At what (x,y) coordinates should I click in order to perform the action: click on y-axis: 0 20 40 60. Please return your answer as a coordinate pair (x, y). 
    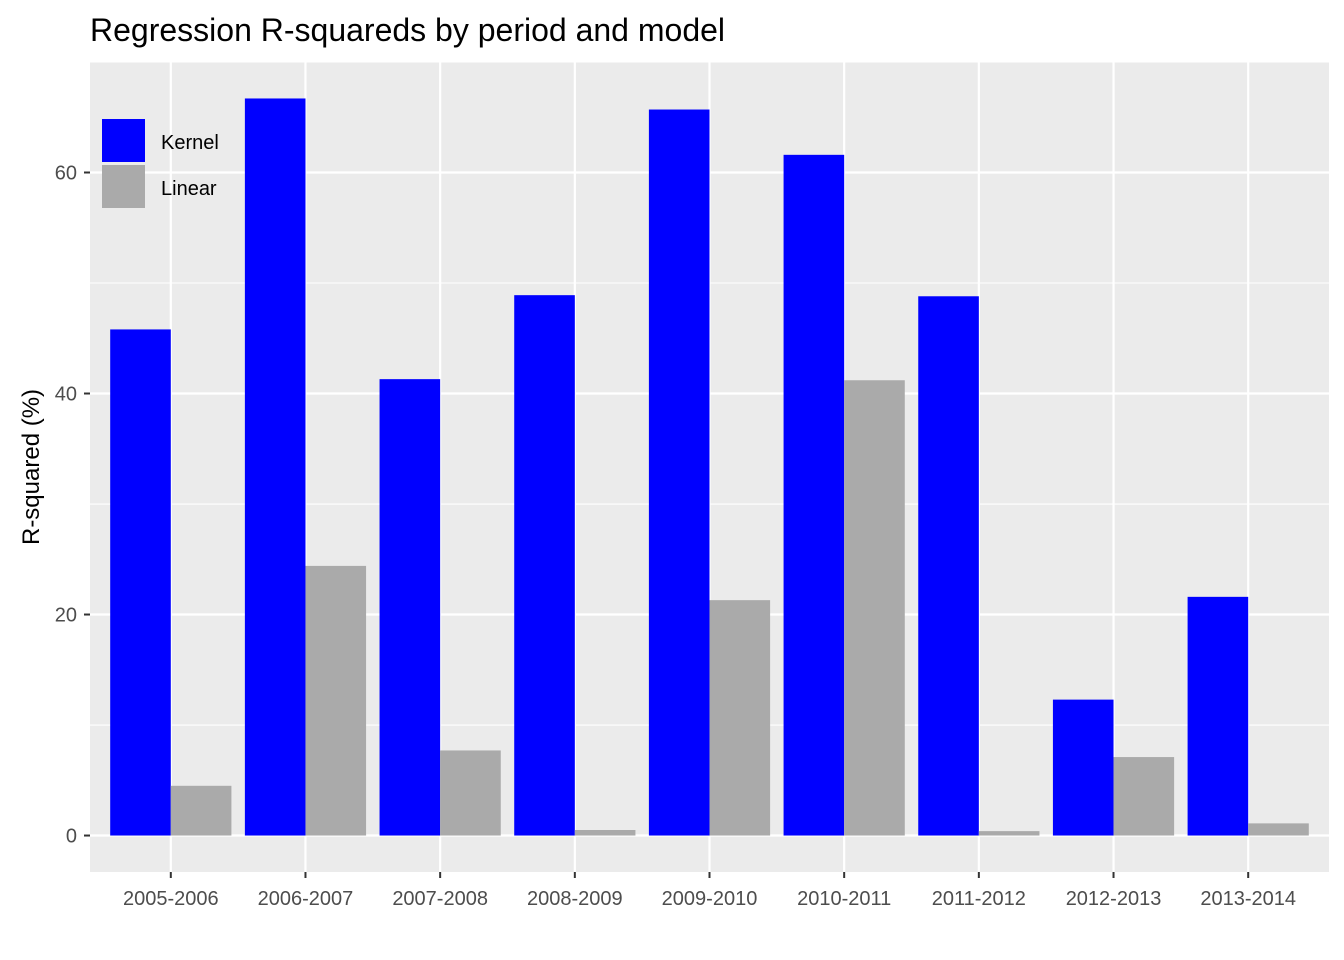
    Looking at the image, I should click on (72, 505).